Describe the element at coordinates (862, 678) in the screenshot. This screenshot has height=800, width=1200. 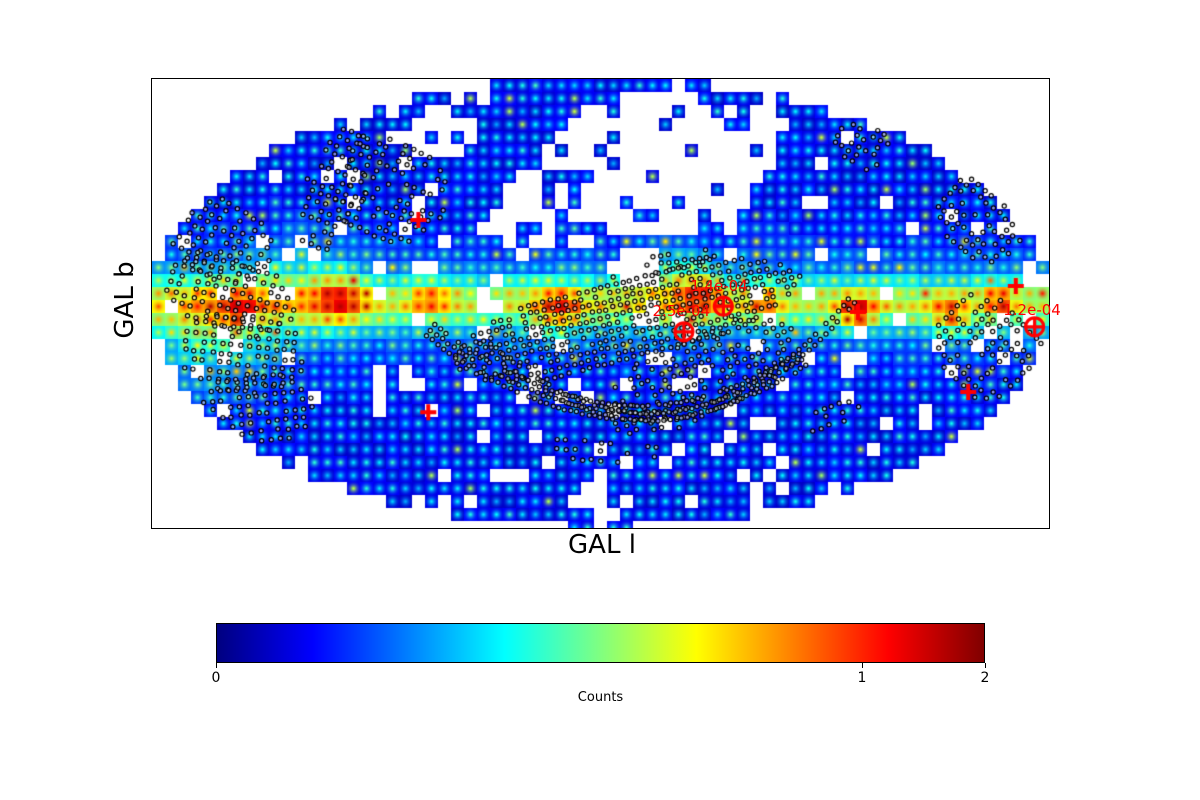
I see `colorbar-tick-label: 1` at that location.